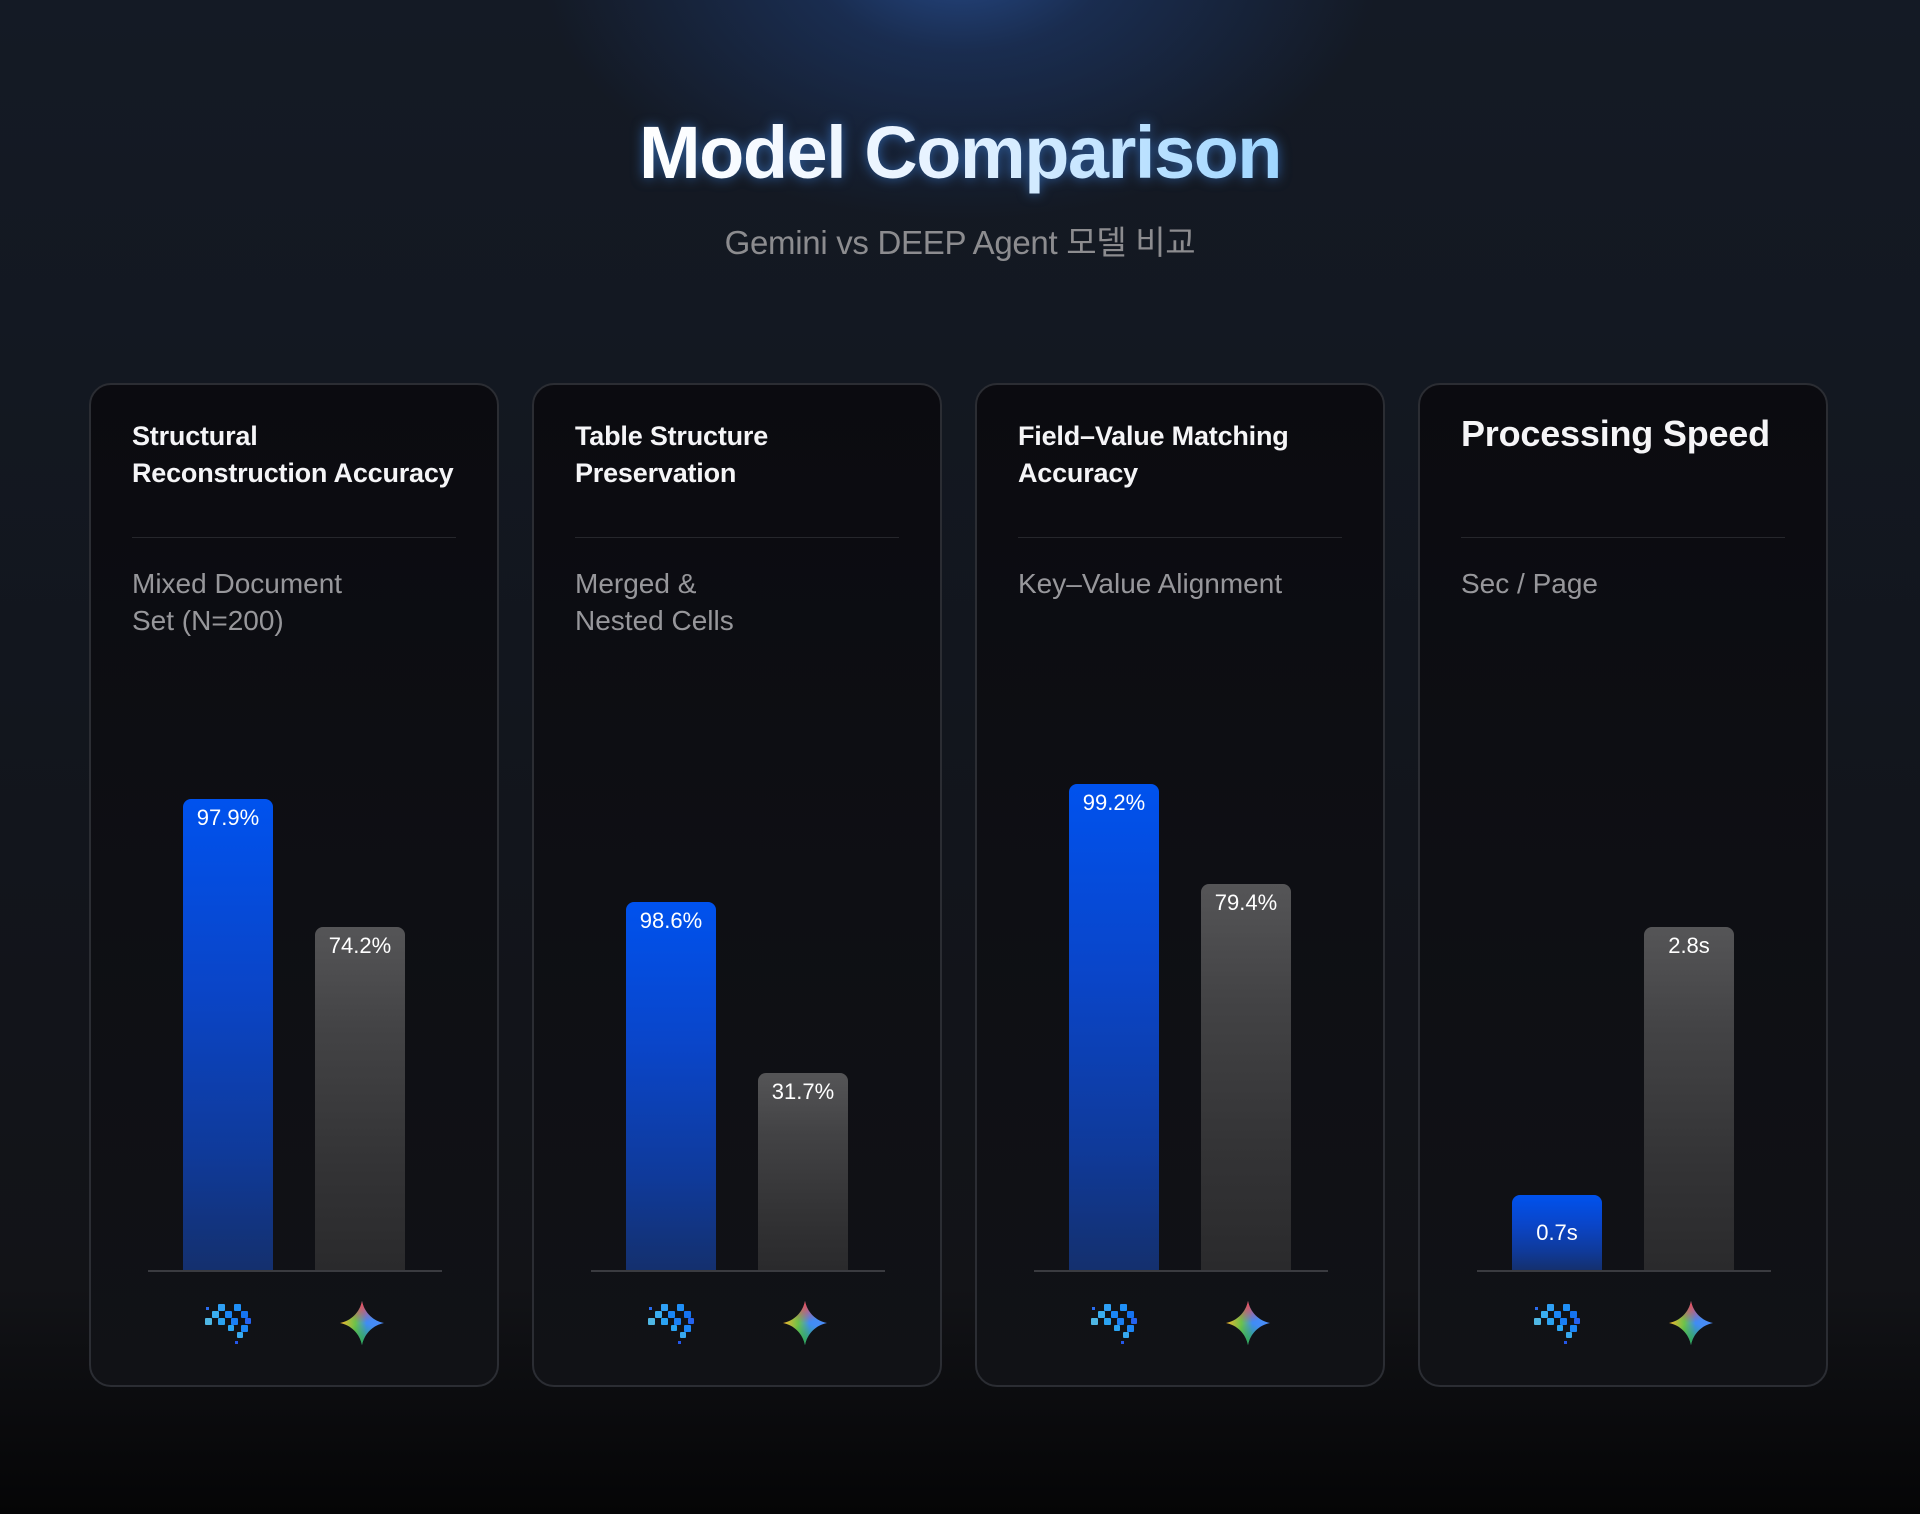 The height and width of the screenshot is (1514, 1920). I want to click on card-title-line: Accuracy, so click(1078, 473).